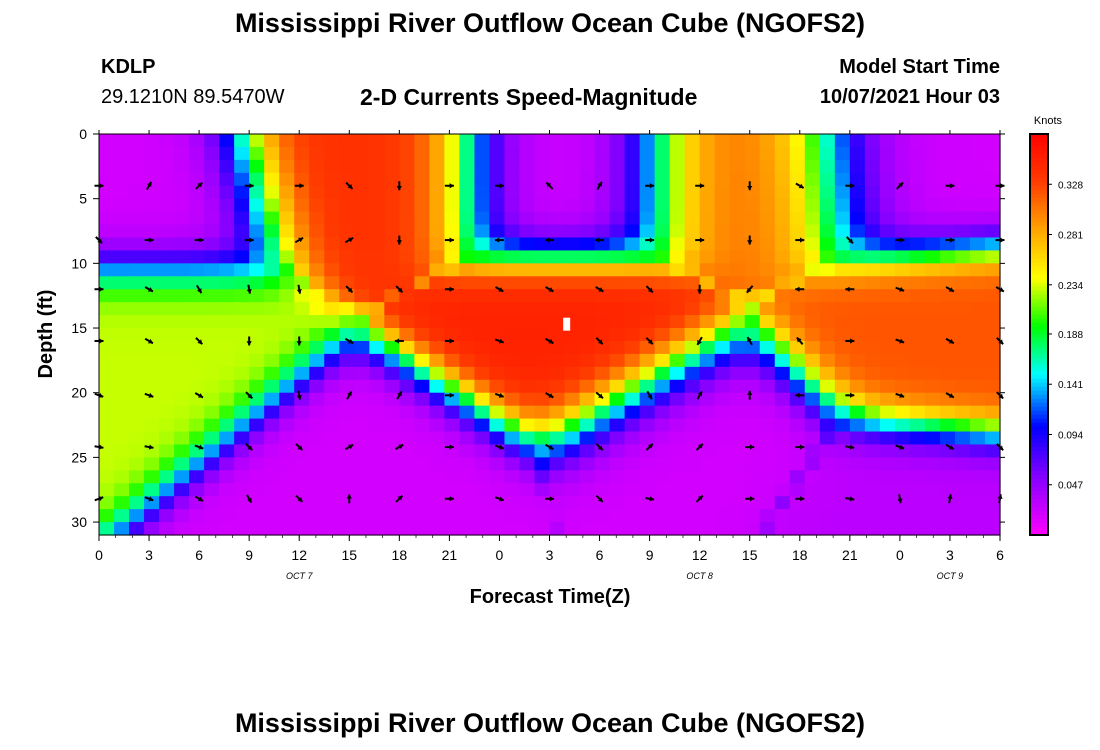 This screenshot has height=750, width=1100. I want to click on colorbar-segment, so click(1039, 288).